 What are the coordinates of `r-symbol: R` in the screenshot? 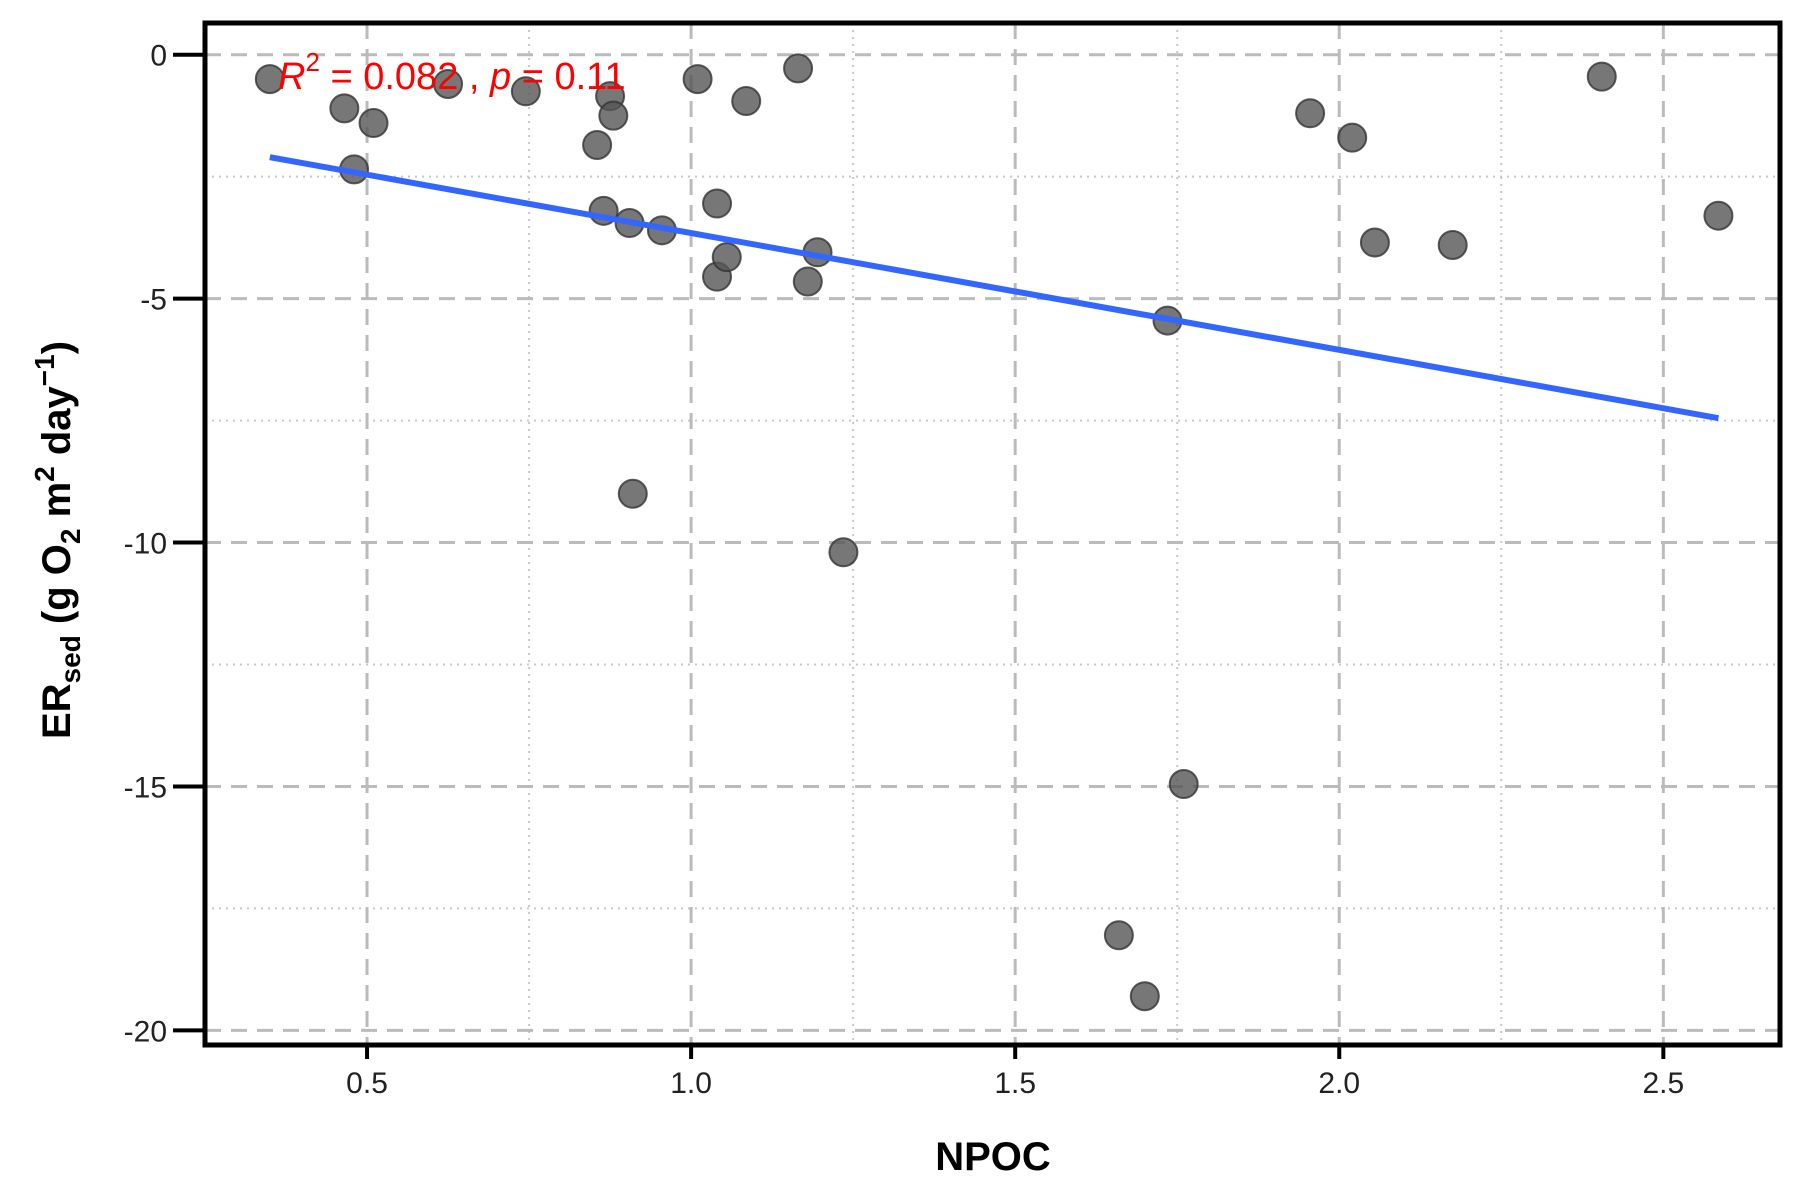 It's located at (291, 77).